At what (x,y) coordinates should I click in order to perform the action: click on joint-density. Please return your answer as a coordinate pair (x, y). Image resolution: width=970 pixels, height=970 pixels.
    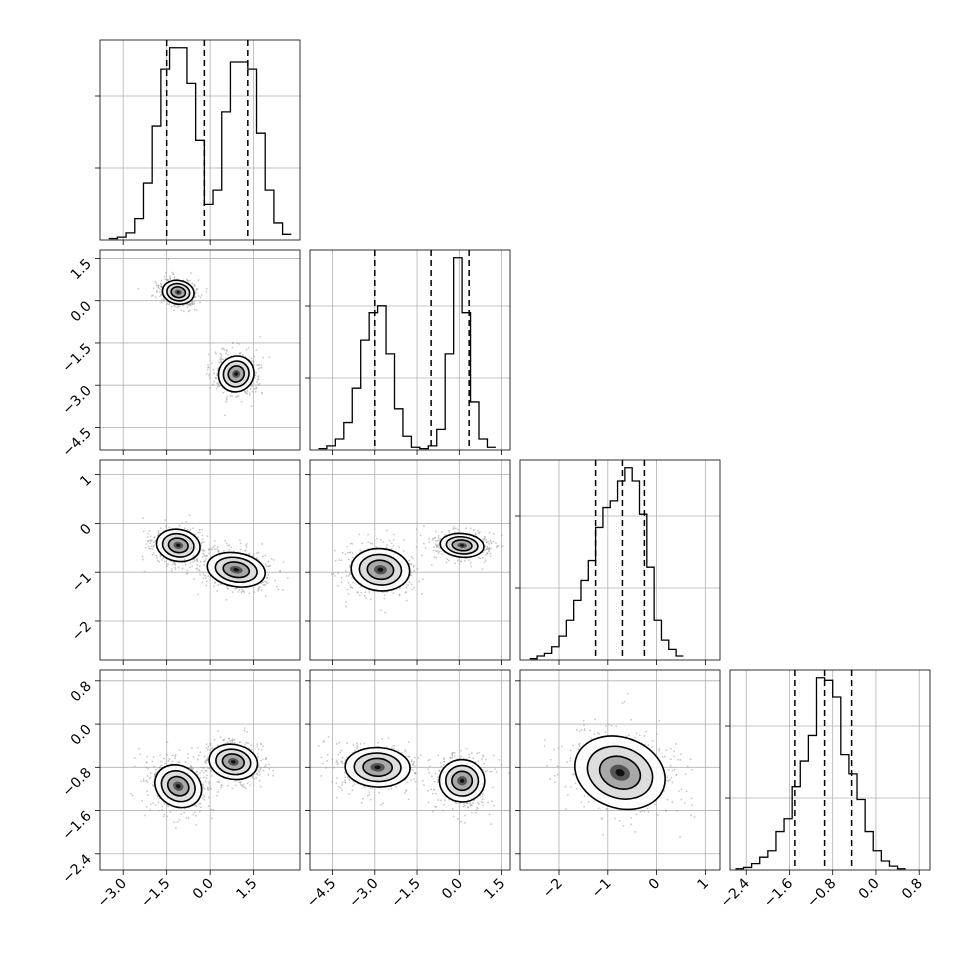
    Looking at the image, I should click on (200, 770).